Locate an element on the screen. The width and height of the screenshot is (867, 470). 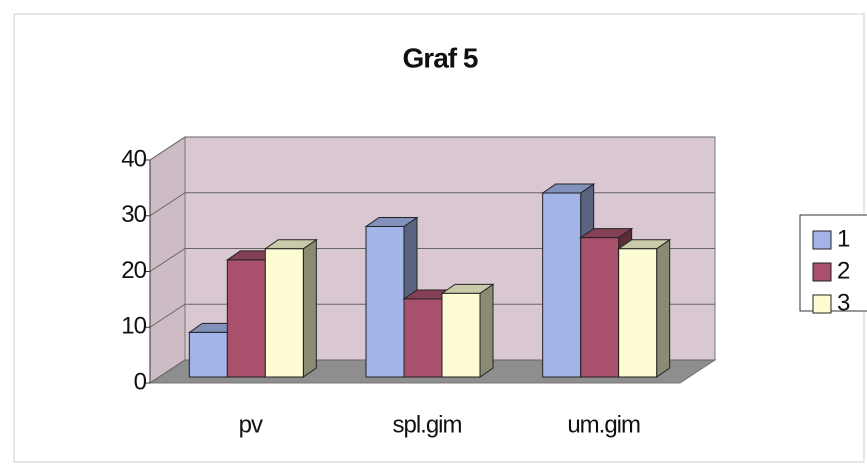
y-tick-label: 0 is located at coordinates (140, 381).